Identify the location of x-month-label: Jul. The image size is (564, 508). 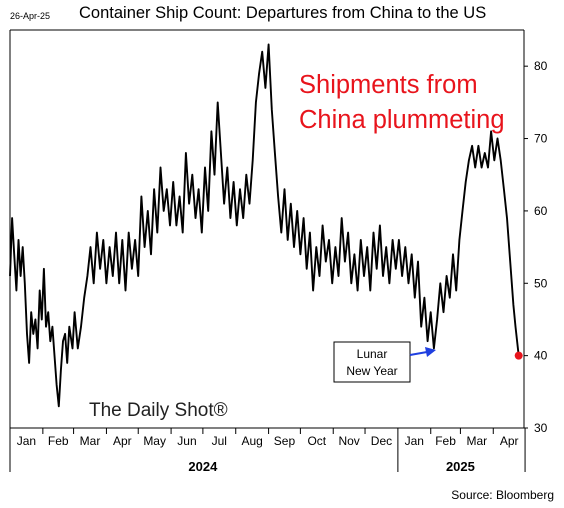
(219, 441).